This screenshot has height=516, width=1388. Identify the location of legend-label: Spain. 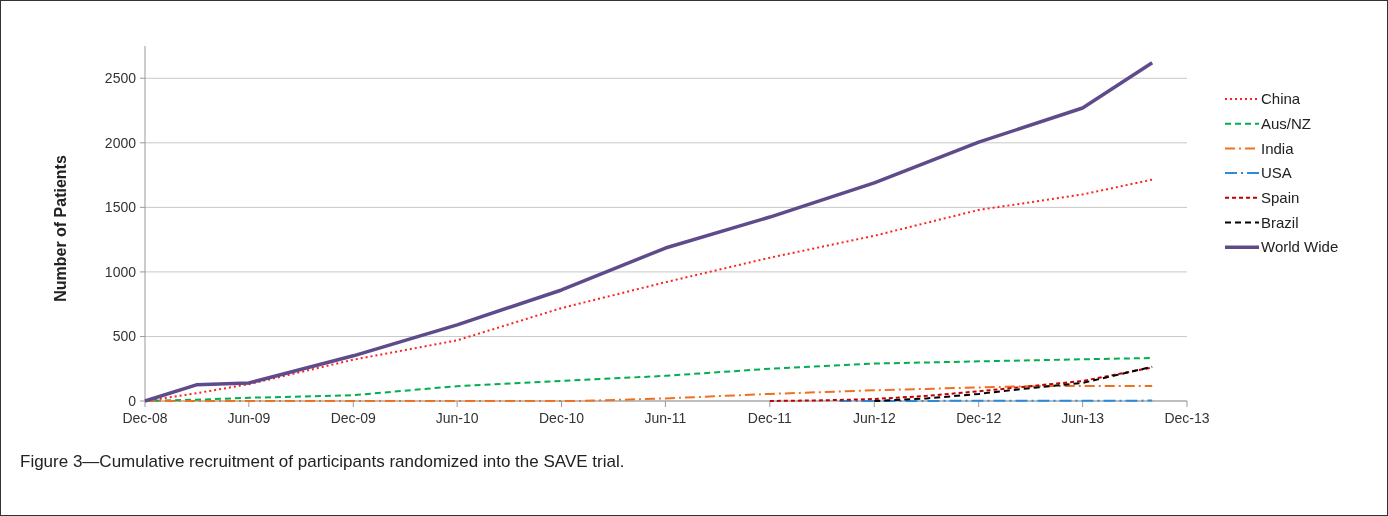
(1280, 198).